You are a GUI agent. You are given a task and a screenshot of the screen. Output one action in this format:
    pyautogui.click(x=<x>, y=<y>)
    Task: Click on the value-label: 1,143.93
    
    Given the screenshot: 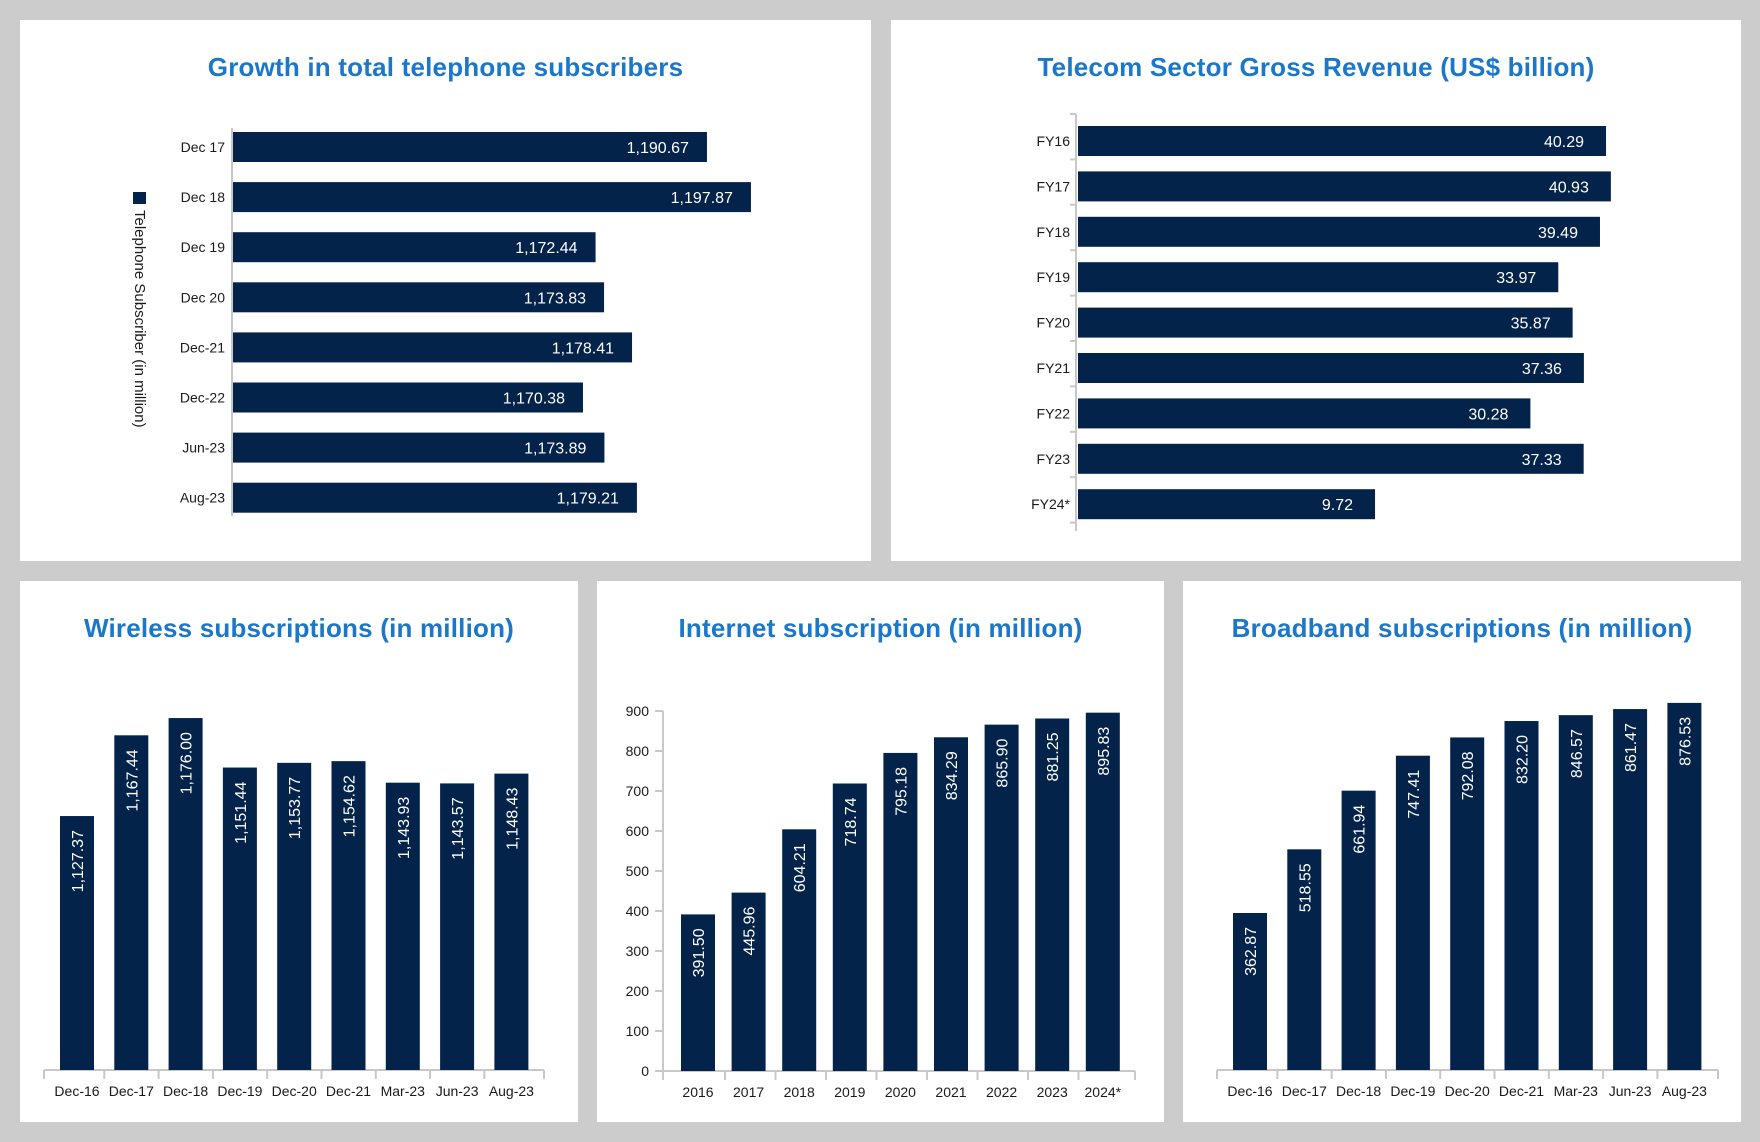 What is the action you would take?
    pyautogui.click(x=404, y=828)
    